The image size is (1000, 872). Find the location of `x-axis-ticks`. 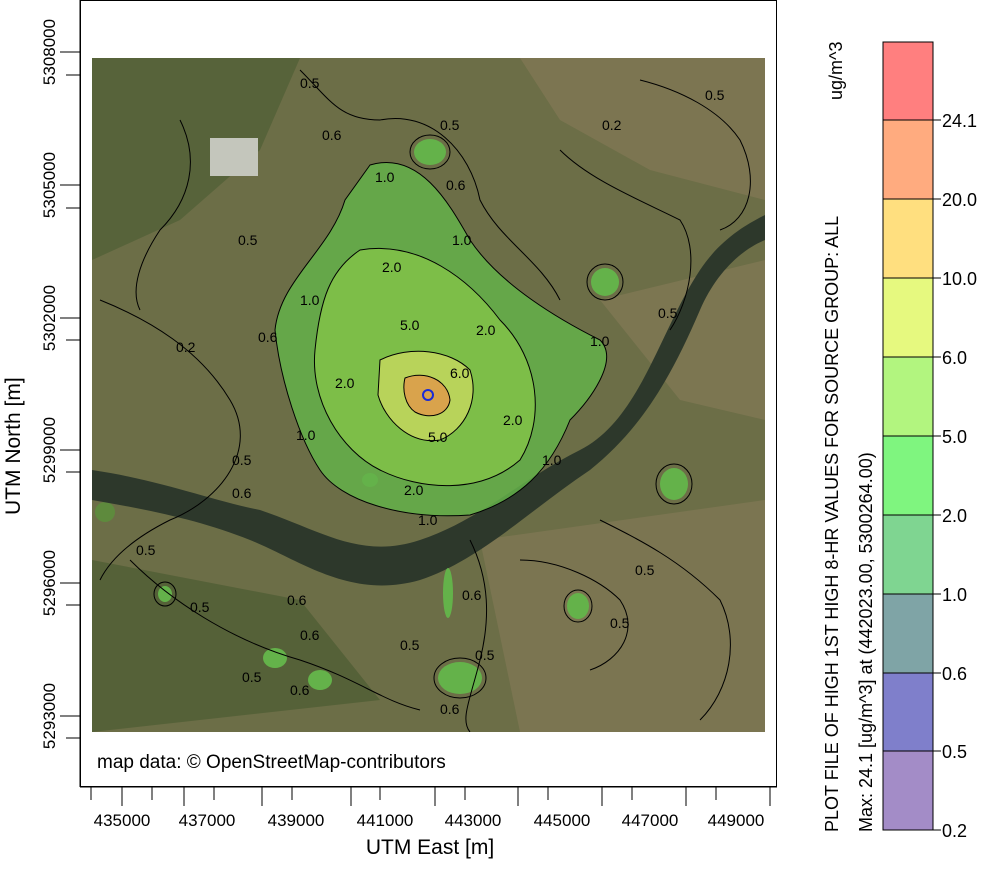

x-axis-ticks is located at coordinates (428, 796).